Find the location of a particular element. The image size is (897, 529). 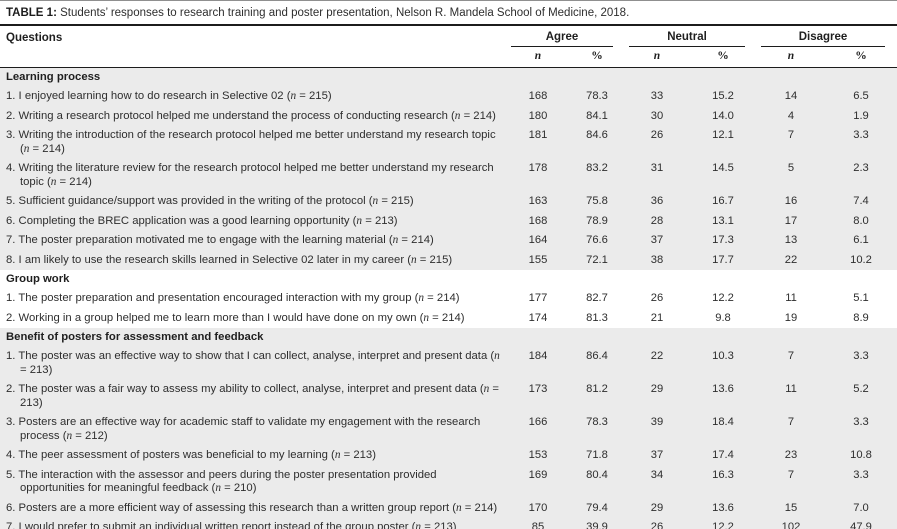

value-cell: 17.7 is located at coordinates (723, 259).